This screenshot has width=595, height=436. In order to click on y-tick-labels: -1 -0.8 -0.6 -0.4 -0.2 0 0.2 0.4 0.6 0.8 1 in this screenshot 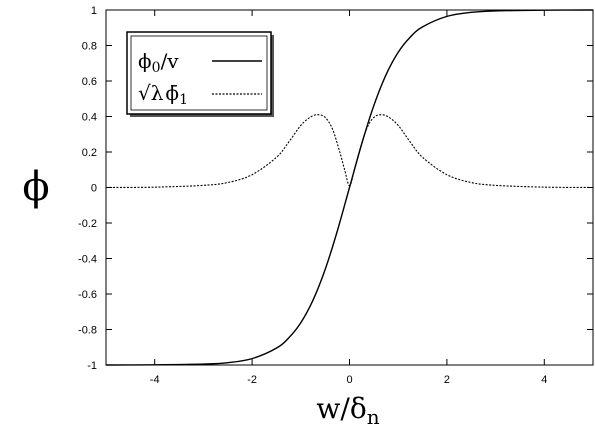, I will do `click(87, 188)`.